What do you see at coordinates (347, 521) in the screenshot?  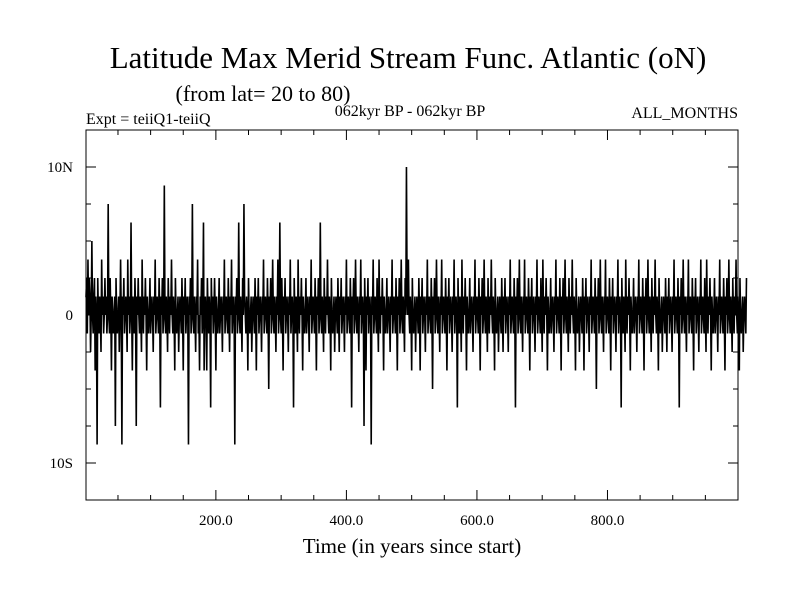 I see `x-tick-label: 400.0` at bounding box center [347, 521].